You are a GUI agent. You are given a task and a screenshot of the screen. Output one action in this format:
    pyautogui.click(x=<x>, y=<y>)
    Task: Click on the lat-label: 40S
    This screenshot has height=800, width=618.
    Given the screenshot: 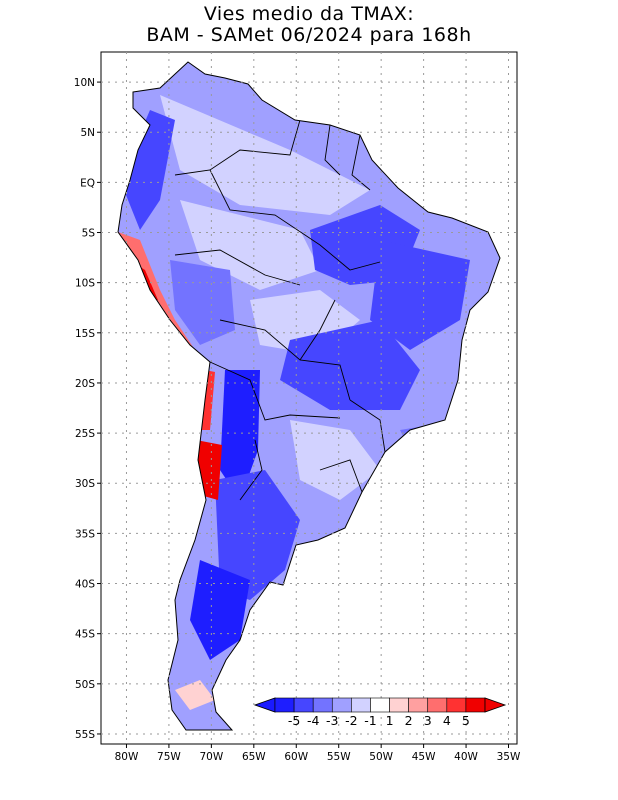 What is the action you would take?
    pyautogui.click(x=85, y=585)
    